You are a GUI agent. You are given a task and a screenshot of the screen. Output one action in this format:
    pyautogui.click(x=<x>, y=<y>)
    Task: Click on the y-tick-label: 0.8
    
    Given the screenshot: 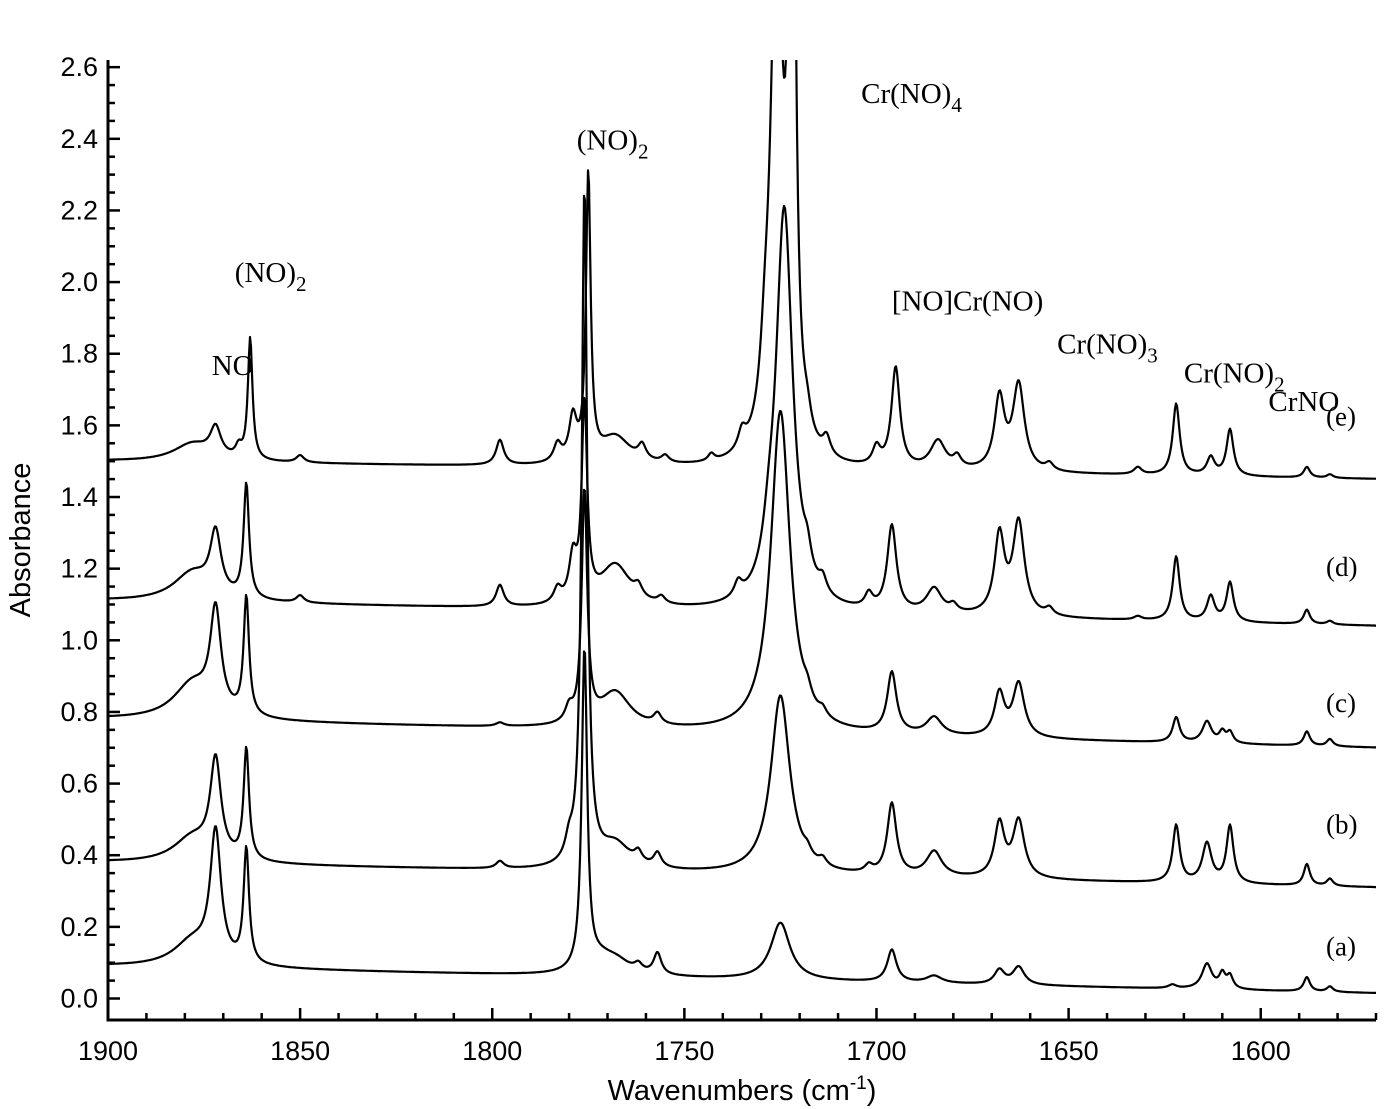 What is the action you would take?
    pyautogui.click(x=79, y=712)
    